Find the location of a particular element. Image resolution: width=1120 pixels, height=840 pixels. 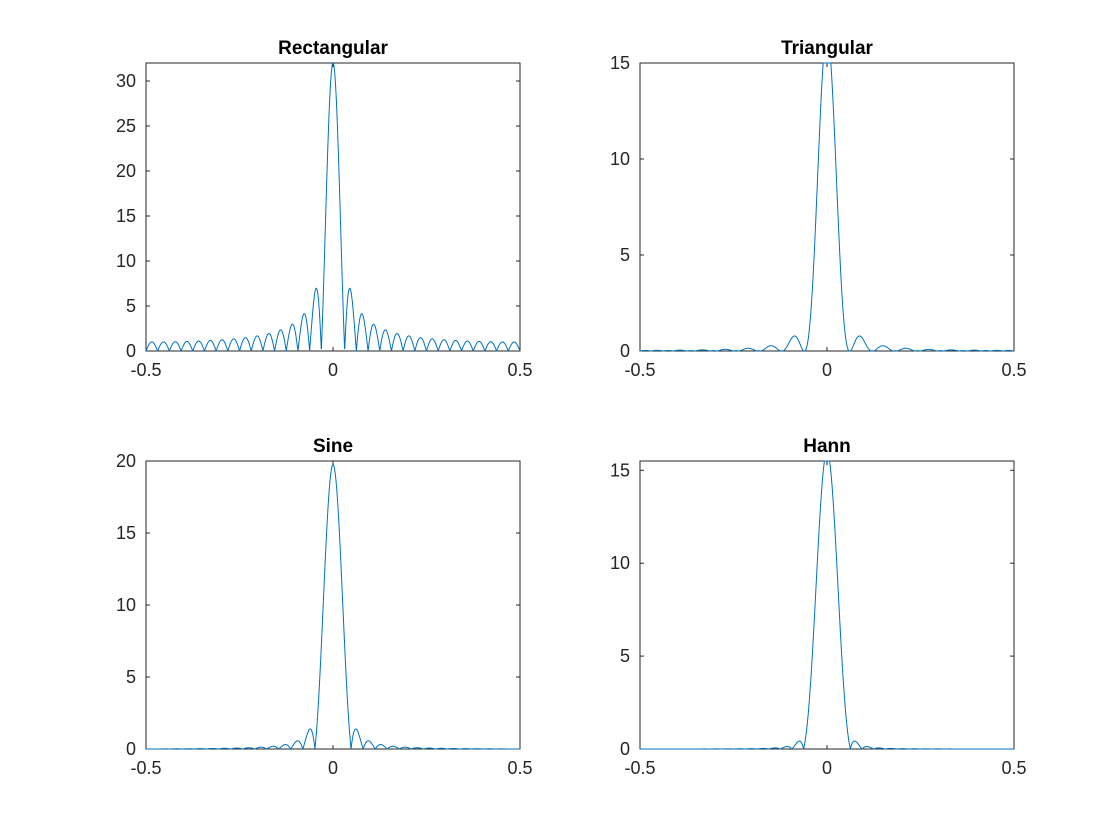

y-tick-label: 30 is located at coordinates (126, 81).